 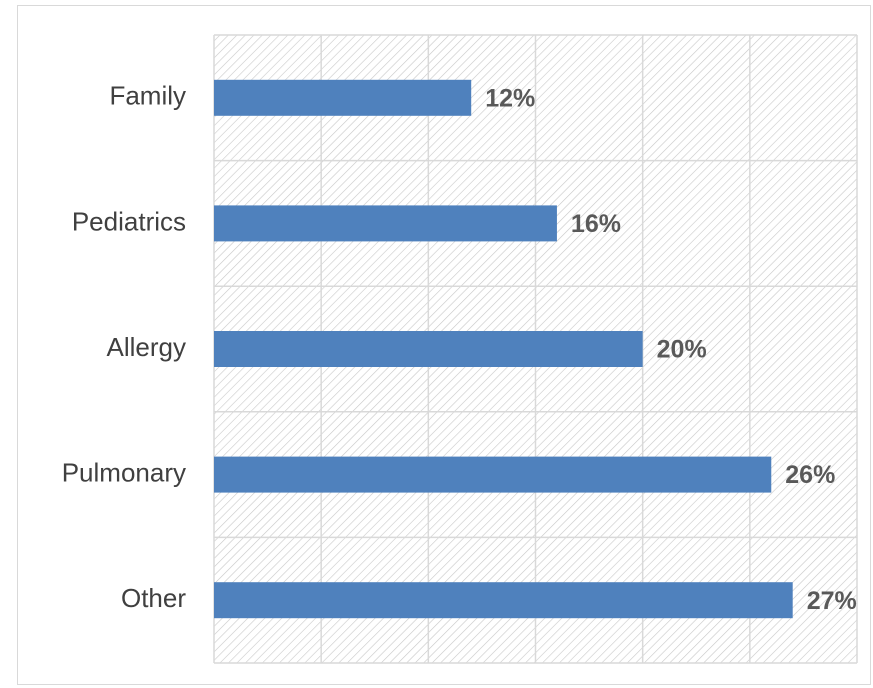 I want to click on y-tick-label: Pediatrics, so click(x=129, y=221).